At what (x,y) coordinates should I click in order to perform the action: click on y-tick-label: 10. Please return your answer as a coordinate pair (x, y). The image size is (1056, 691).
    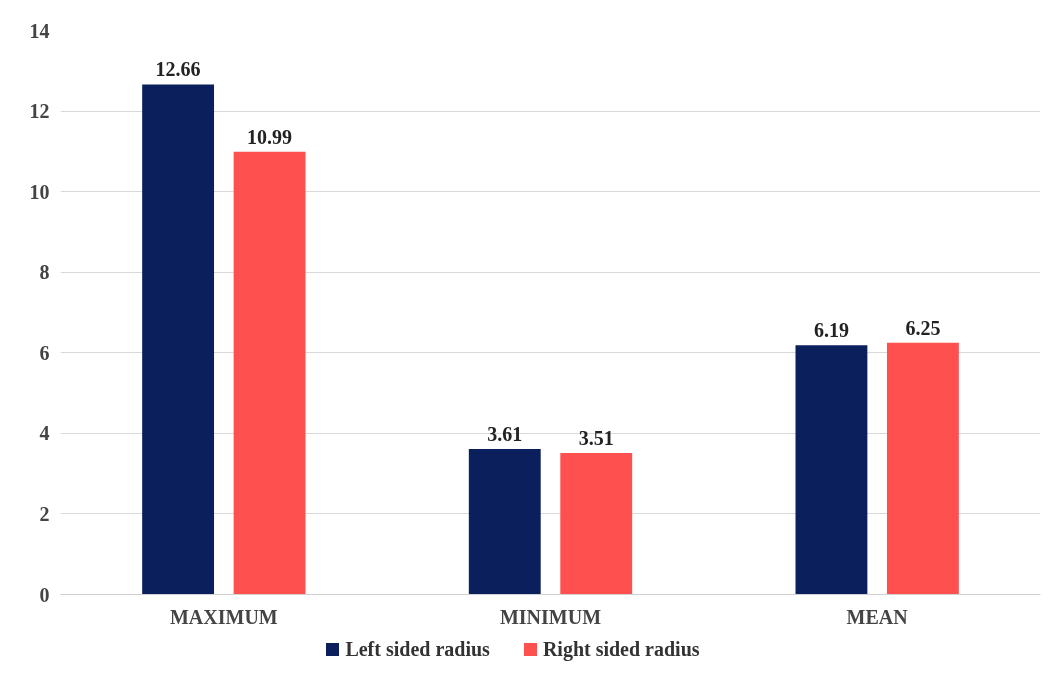
    Looking at the image, I should click on (39, 191).